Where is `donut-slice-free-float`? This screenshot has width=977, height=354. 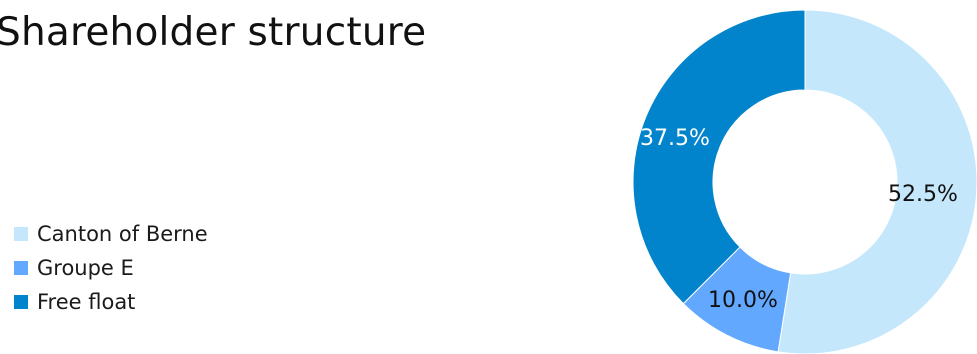
donut-slice-free-float is located at coordinates (719, 157).